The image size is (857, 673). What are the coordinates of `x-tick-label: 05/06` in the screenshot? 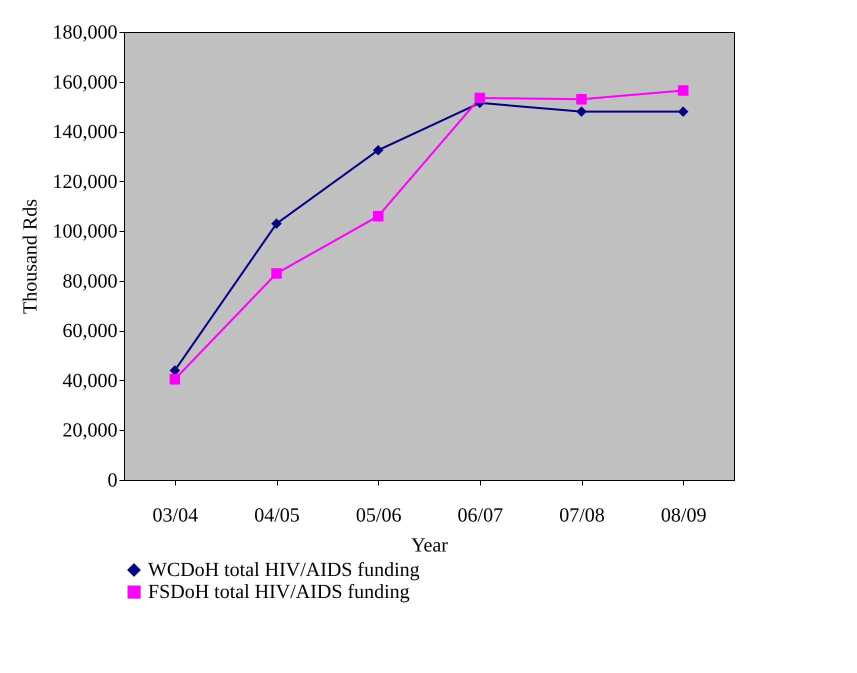 It's located at (379, 515).